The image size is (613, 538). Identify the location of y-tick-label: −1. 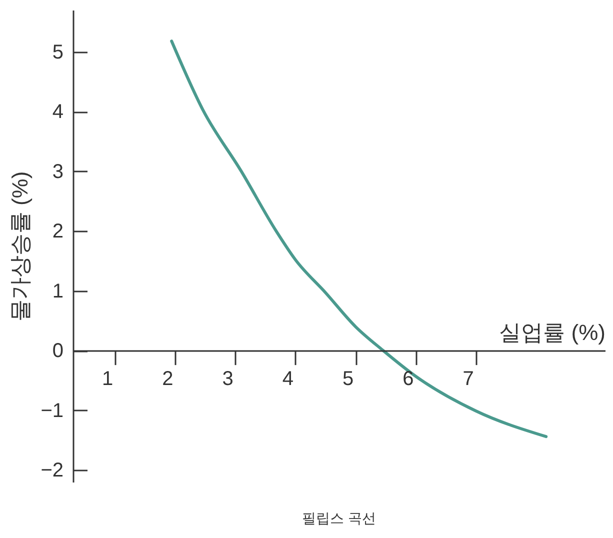
(52, 411).